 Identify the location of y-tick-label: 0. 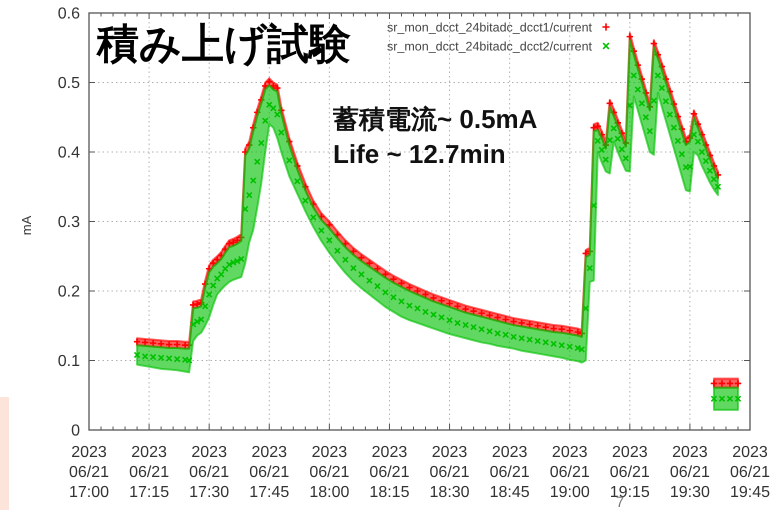
(75, 431).